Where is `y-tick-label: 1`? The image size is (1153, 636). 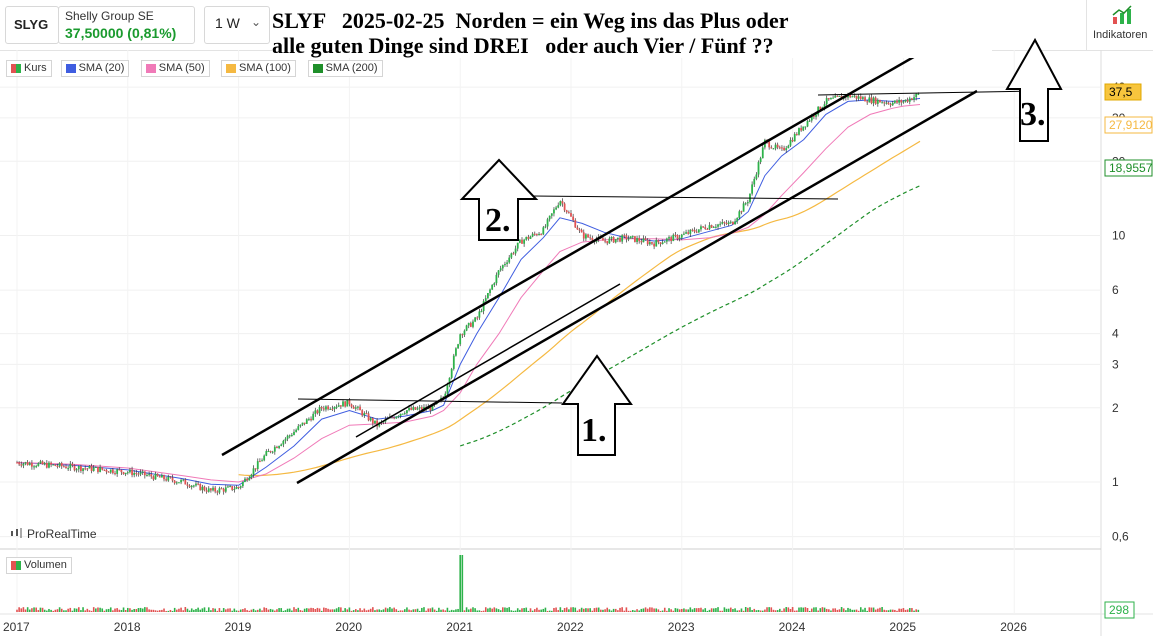
y-tick-label: 1 is located at coordinates (1115, 482).